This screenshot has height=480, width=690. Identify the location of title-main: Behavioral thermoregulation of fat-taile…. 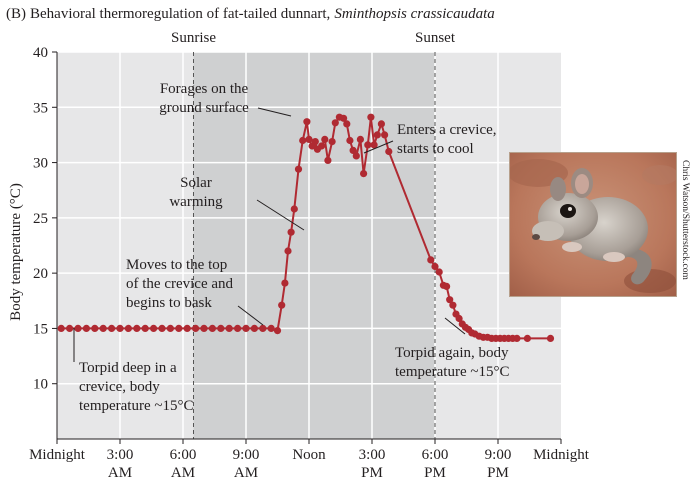
(180, 14).